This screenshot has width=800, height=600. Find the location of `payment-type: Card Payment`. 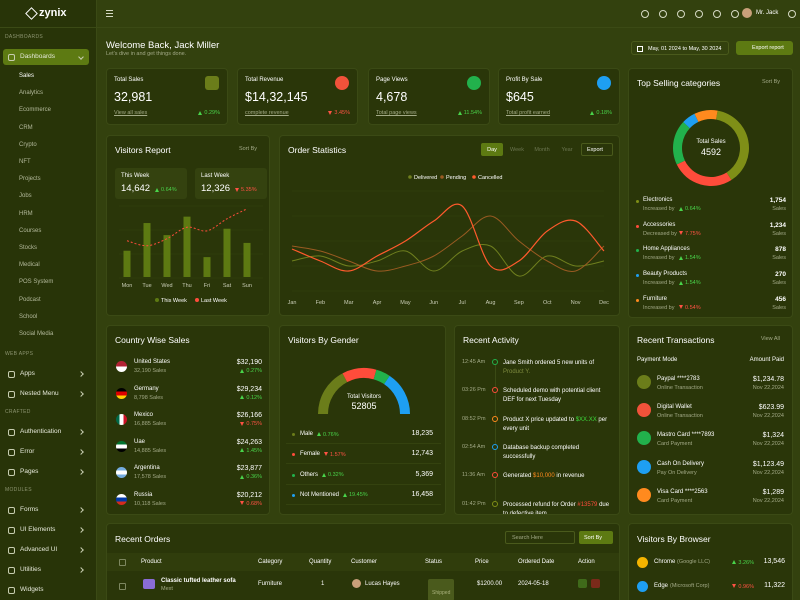

payment-type: Card Payment is located at coordinates (675, 500).